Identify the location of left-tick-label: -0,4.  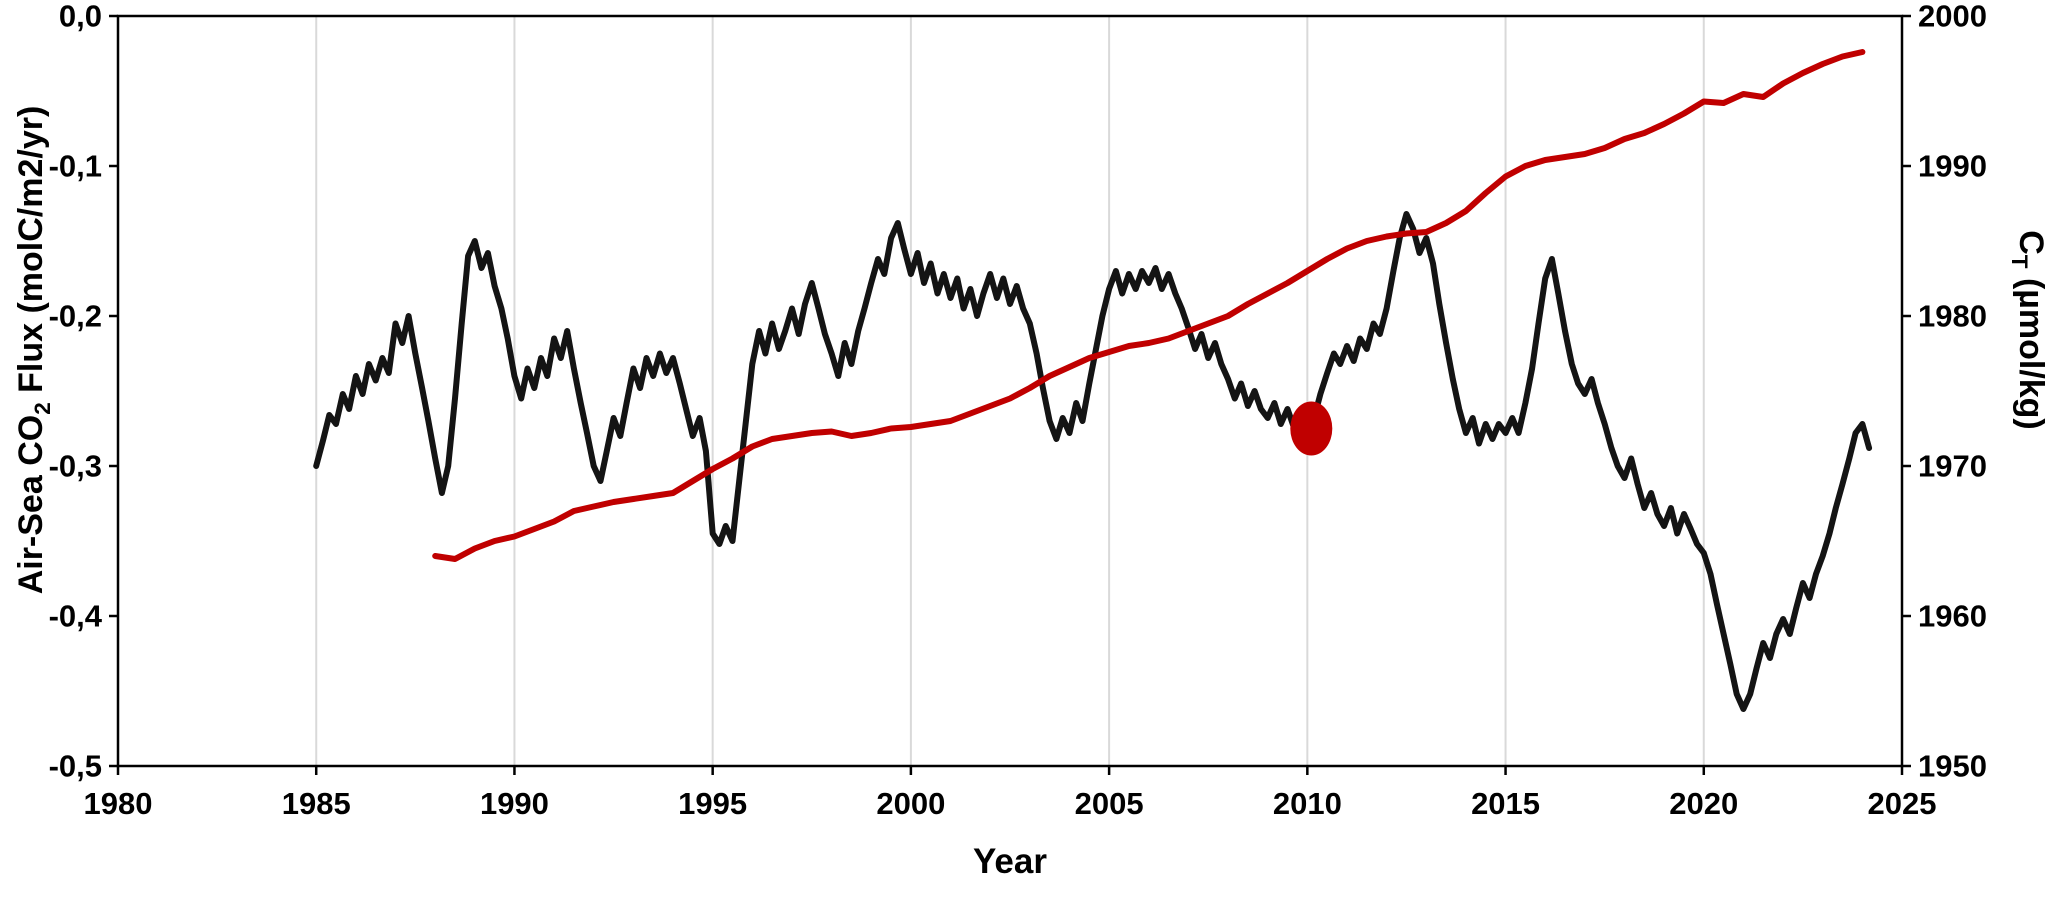
(76, 616).